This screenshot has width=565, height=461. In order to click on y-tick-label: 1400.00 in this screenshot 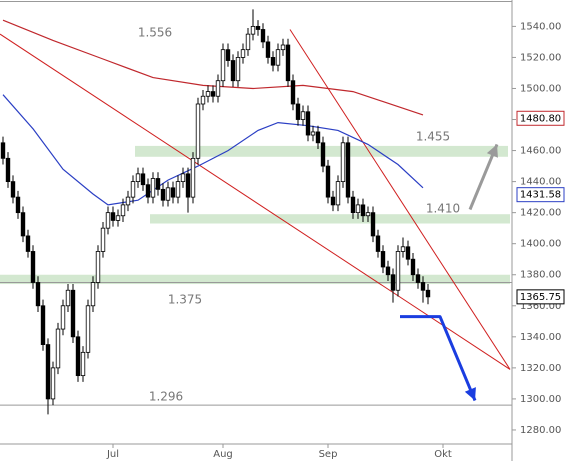, I will do `click(540, 244)`.